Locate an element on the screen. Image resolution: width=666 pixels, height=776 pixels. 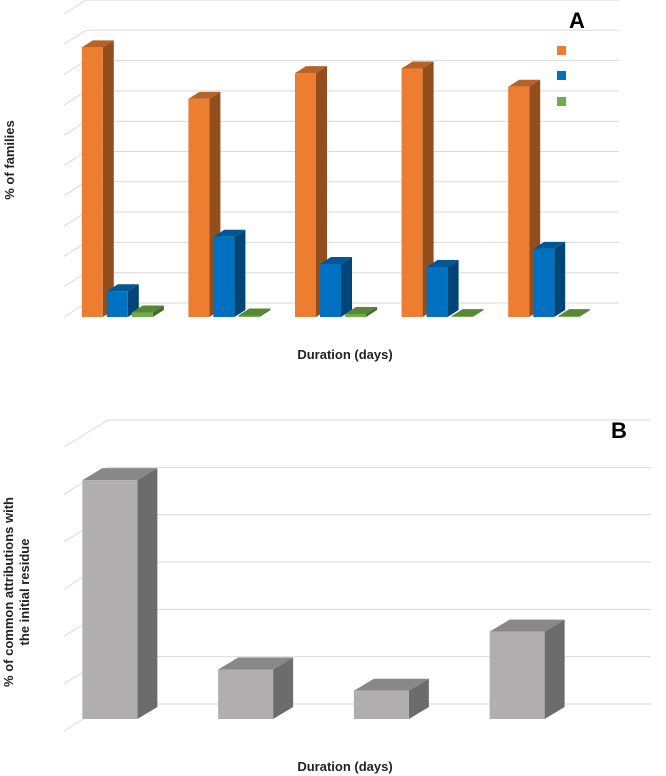
chart-a-legend-swatch-chno is located at coordinates (561, 50).